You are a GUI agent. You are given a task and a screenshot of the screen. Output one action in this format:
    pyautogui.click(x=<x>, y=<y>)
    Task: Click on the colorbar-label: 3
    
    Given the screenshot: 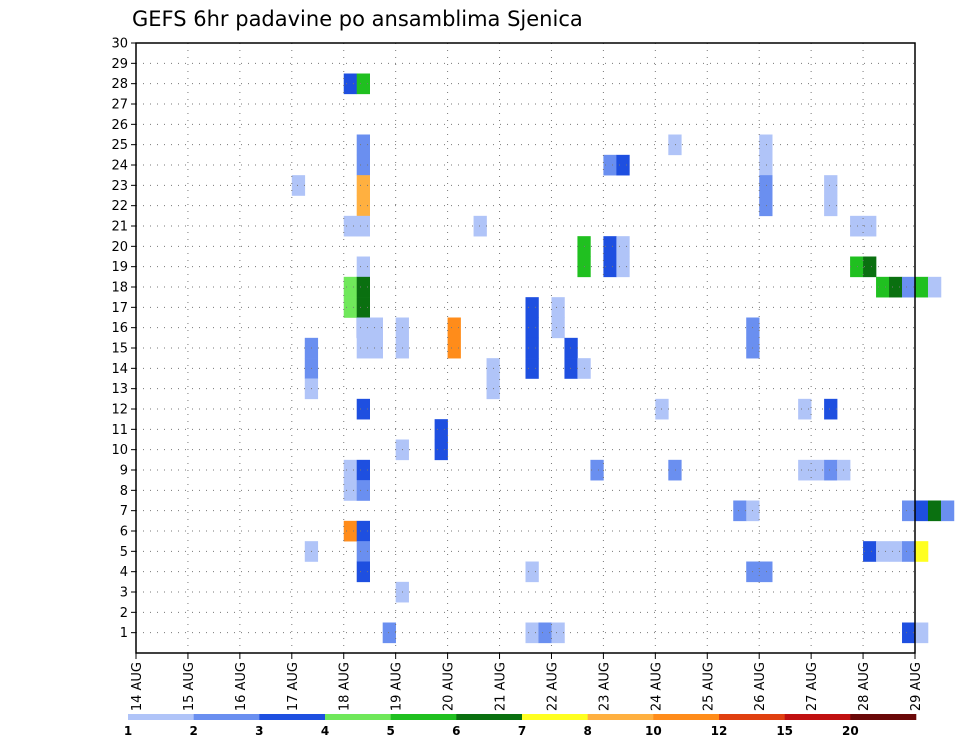 What is the action you would take?
    pyautogui.click(x=259, y=731)
    